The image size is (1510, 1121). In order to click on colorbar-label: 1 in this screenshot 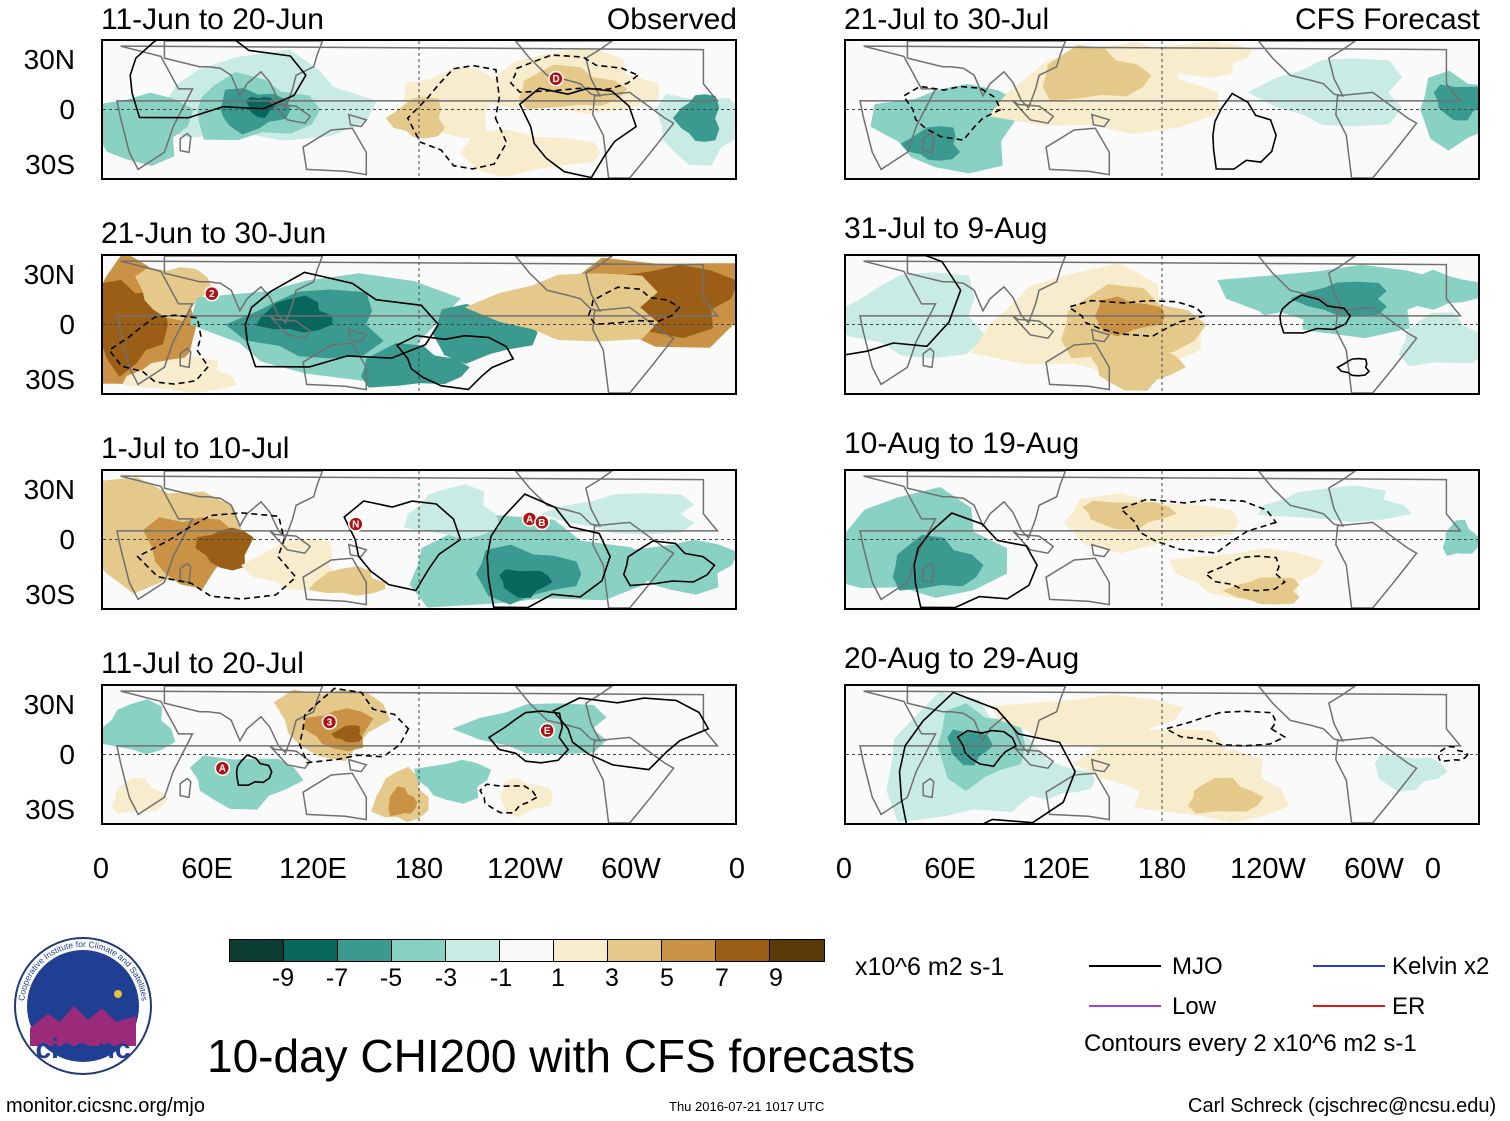, I will do `click(558, 978)`.